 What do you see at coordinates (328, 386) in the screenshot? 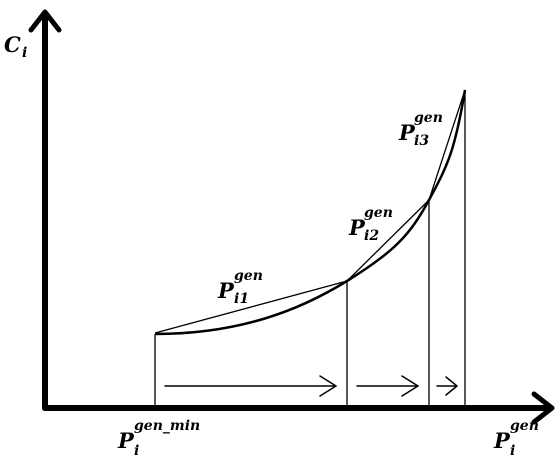
I see `interval-1-arrowhead` at bounding box center [328, 386].